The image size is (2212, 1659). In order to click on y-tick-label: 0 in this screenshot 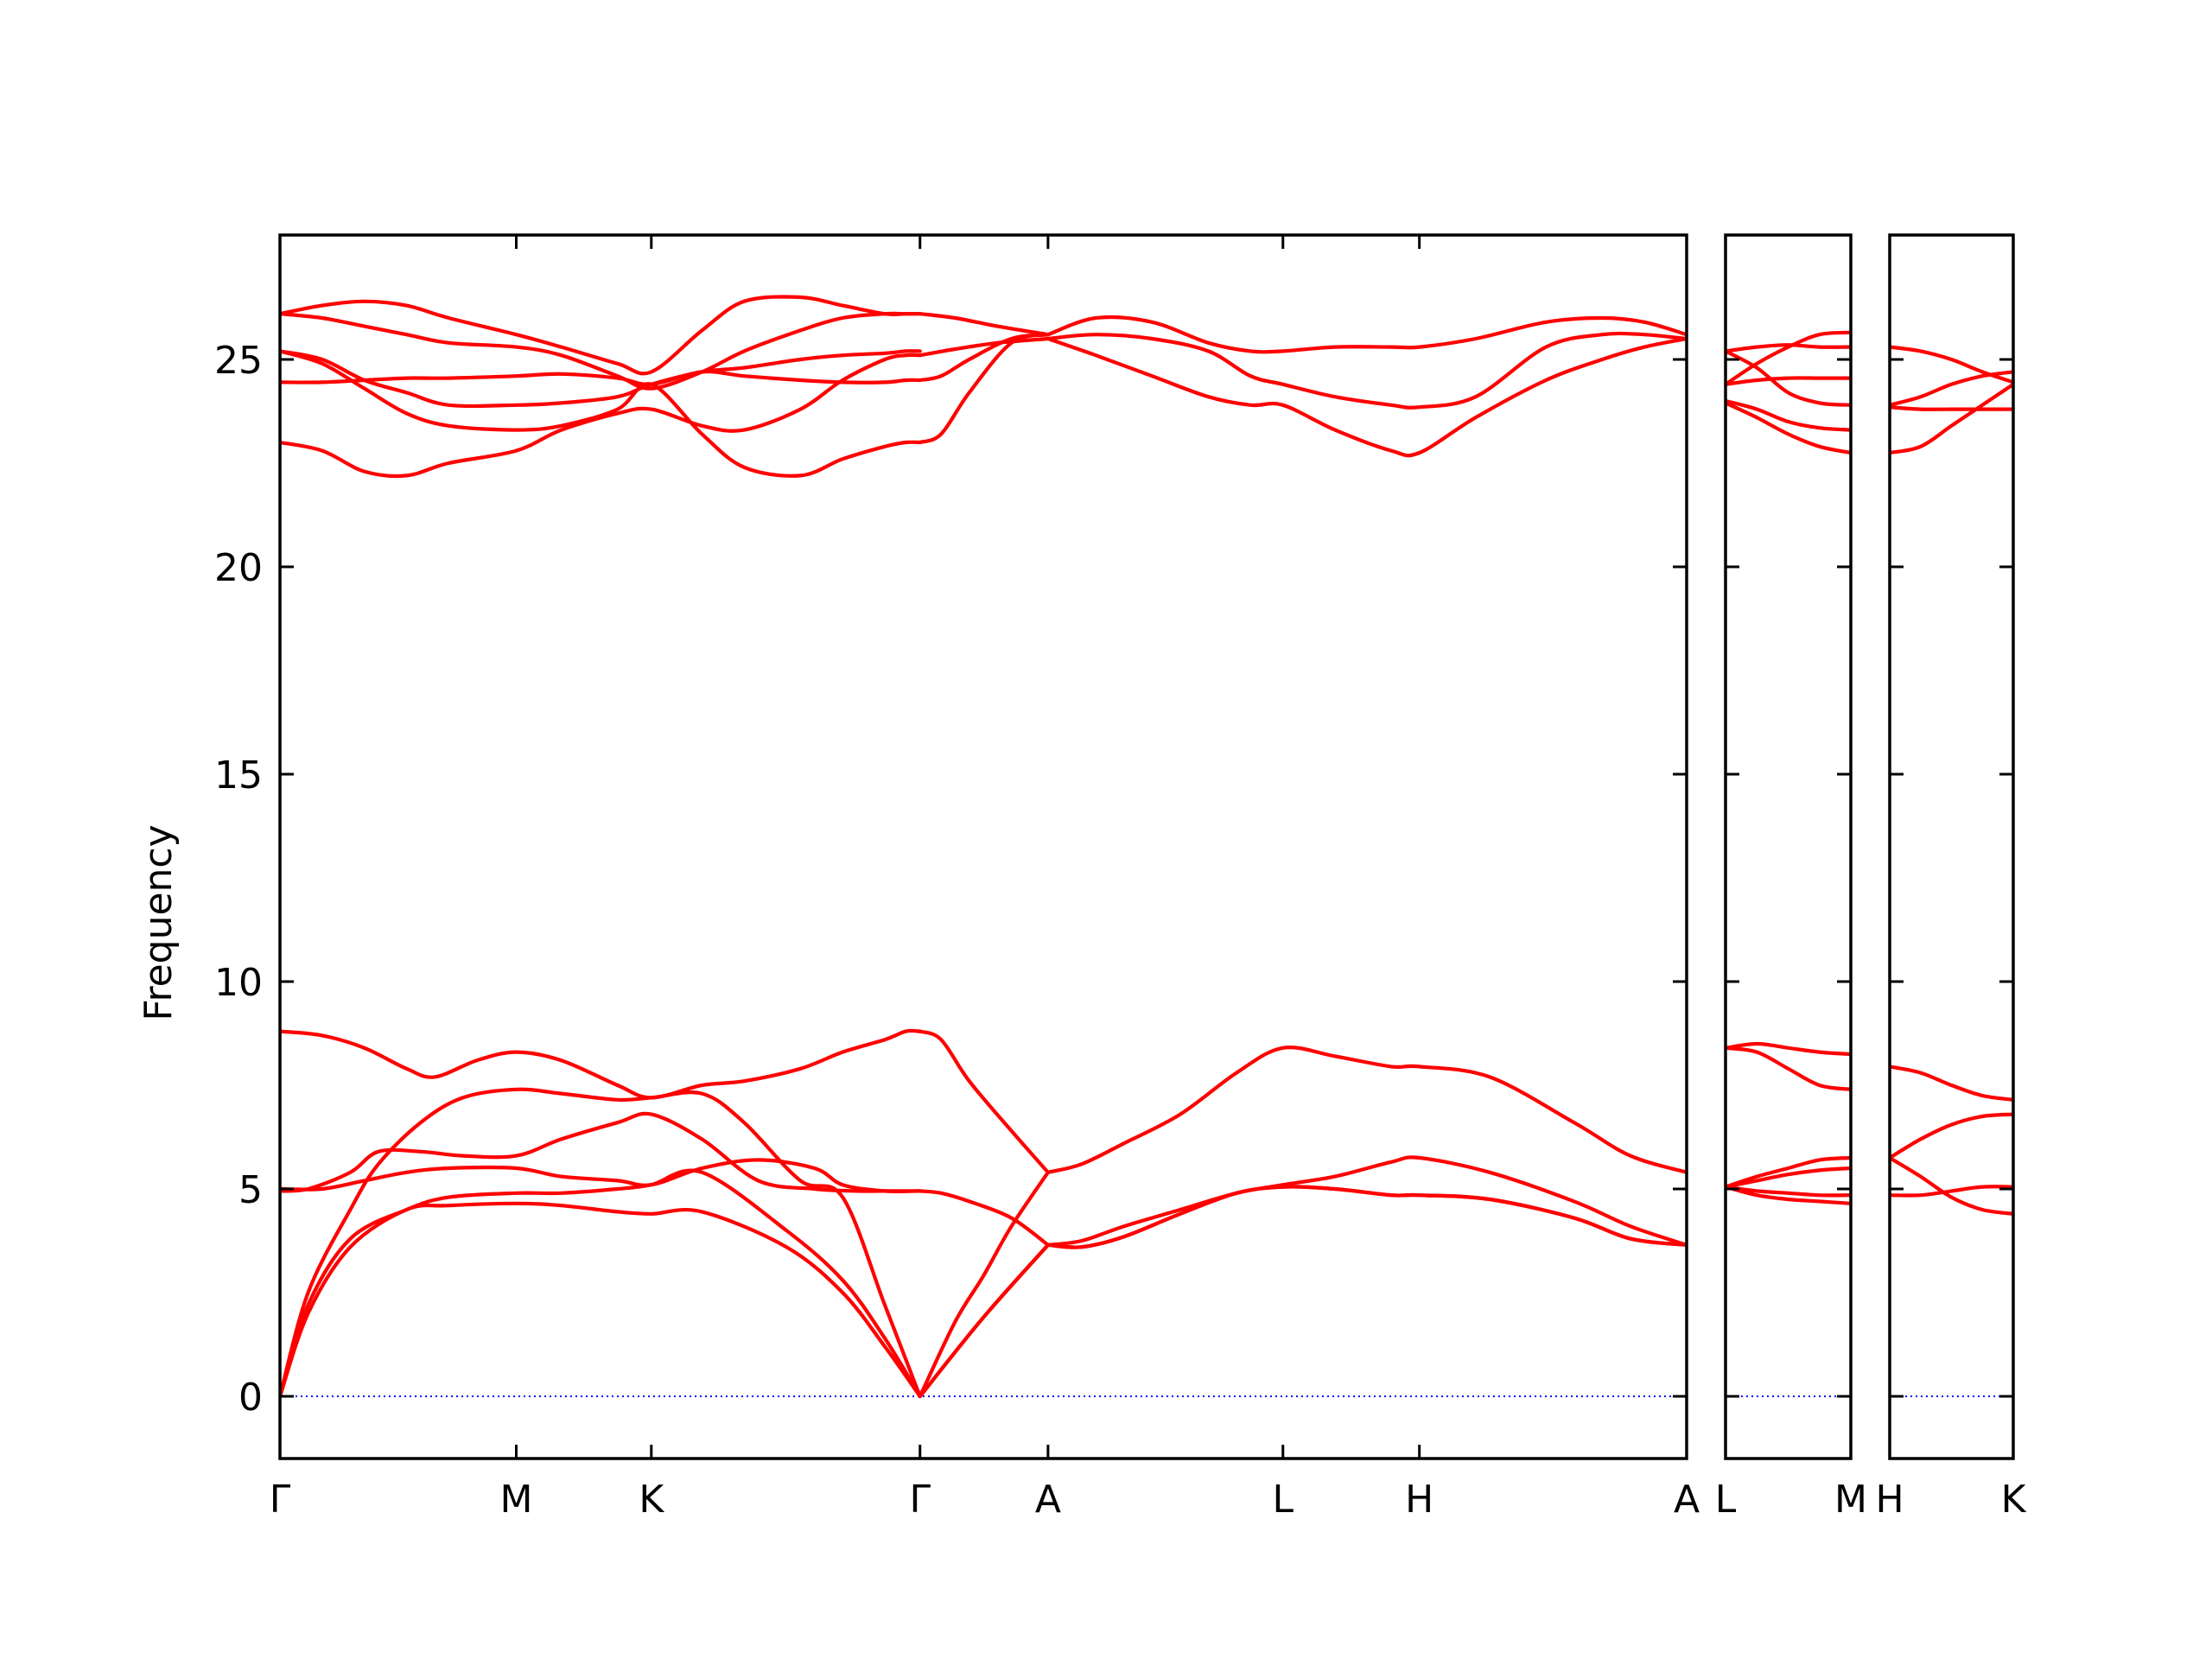, I will do `click(250, 1398)`.